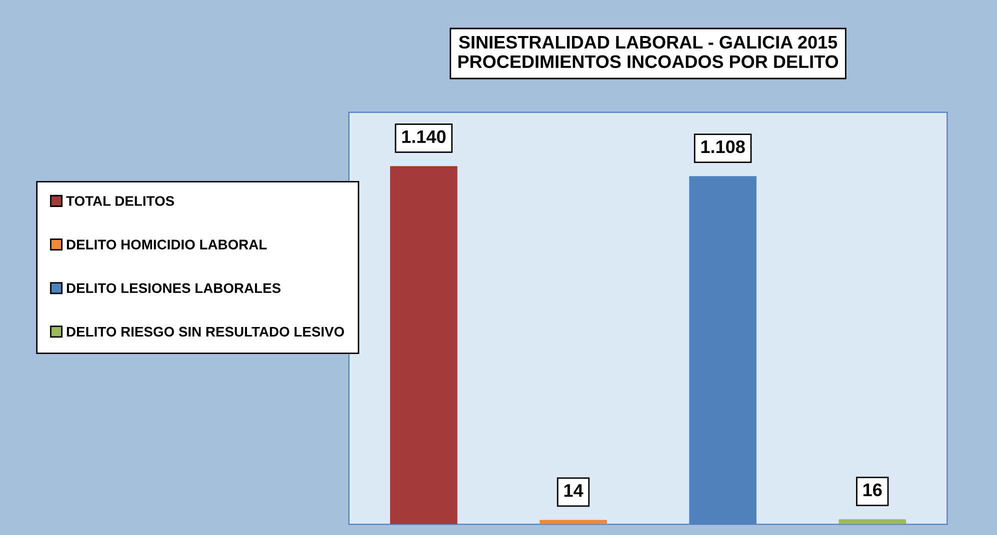 The height and width of the screenshot is (535, 997). Describe the element at coordinates (574, 490) in the screenshot. I see `data-label: 14` at that location.